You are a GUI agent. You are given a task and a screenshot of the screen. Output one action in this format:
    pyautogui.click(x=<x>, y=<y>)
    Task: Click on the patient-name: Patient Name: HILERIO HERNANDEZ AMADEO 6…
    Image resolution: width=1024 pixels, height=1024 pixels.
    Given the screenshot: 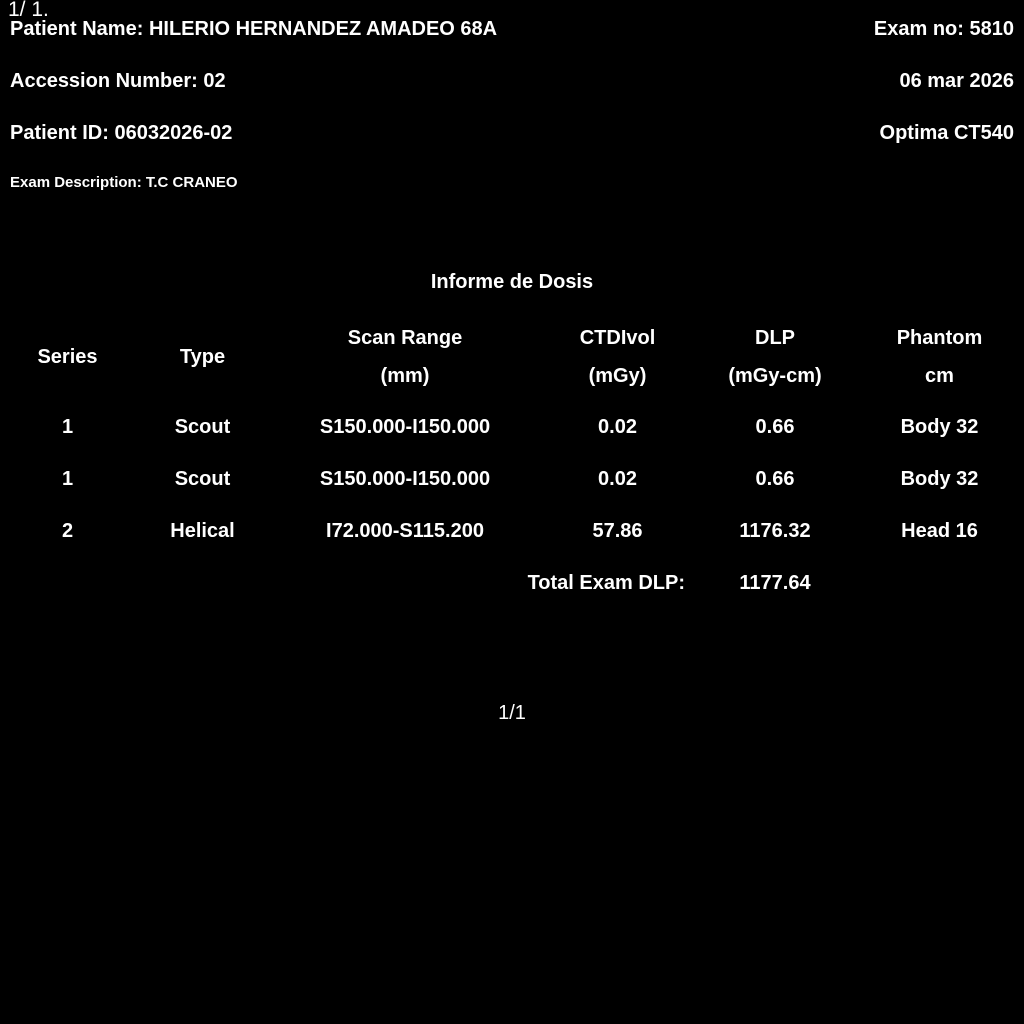 What is the action you would take?
    pyautogui.click(x=253, y=29)
    